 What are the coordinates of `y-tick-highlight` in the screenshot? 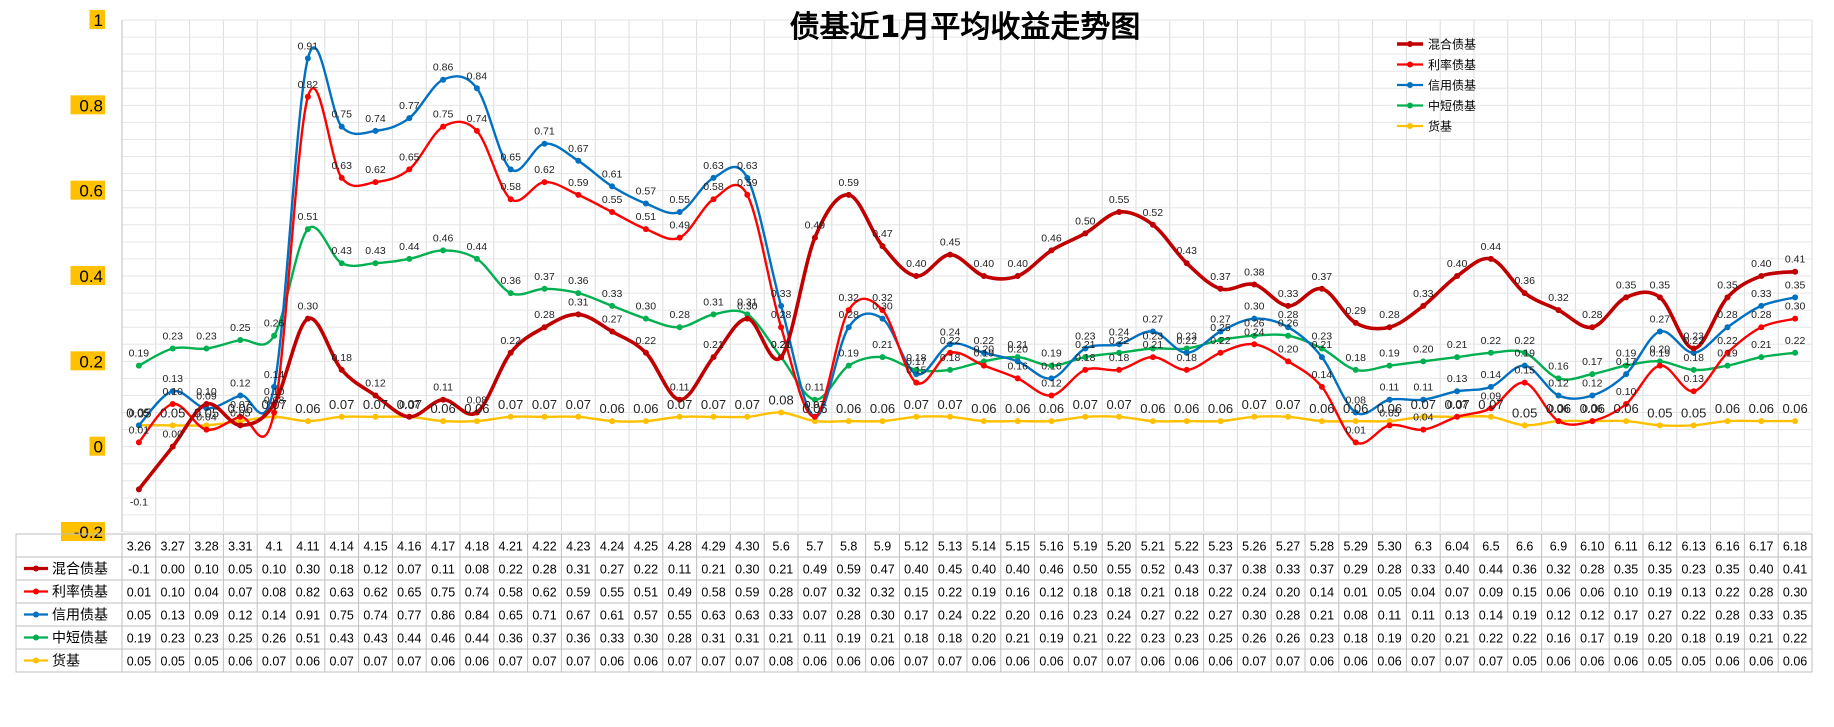 It's located at (87, 275).